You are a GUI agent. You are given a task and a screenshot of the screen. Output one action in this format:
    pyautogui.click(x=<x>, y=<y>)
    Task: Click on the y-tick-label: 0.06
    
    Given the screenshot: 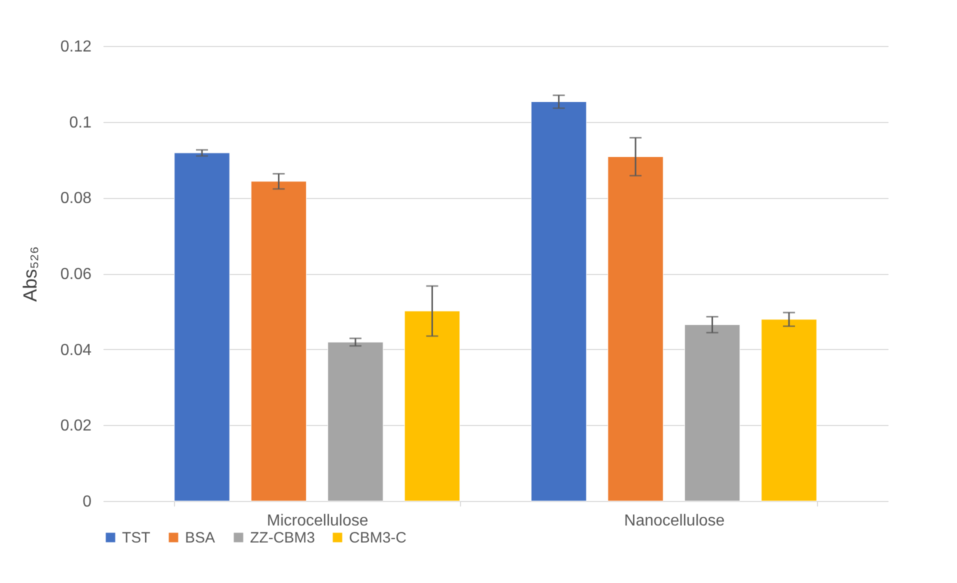 What is the action you would take?
    pyautogui.click(x=76, y=274)
    